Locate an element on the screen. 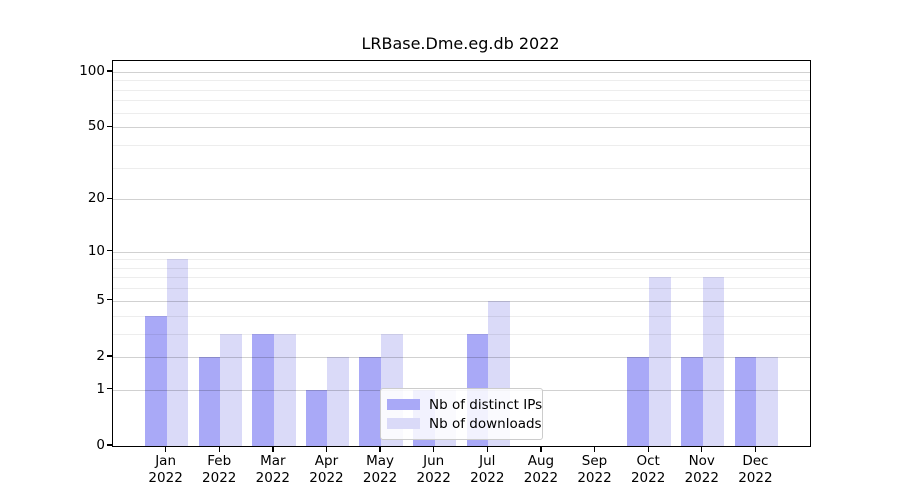 The width and height of the screenshot is (900, 500). x-tick-label-mar: Mar 2022 is located at coordinates (273, 469).